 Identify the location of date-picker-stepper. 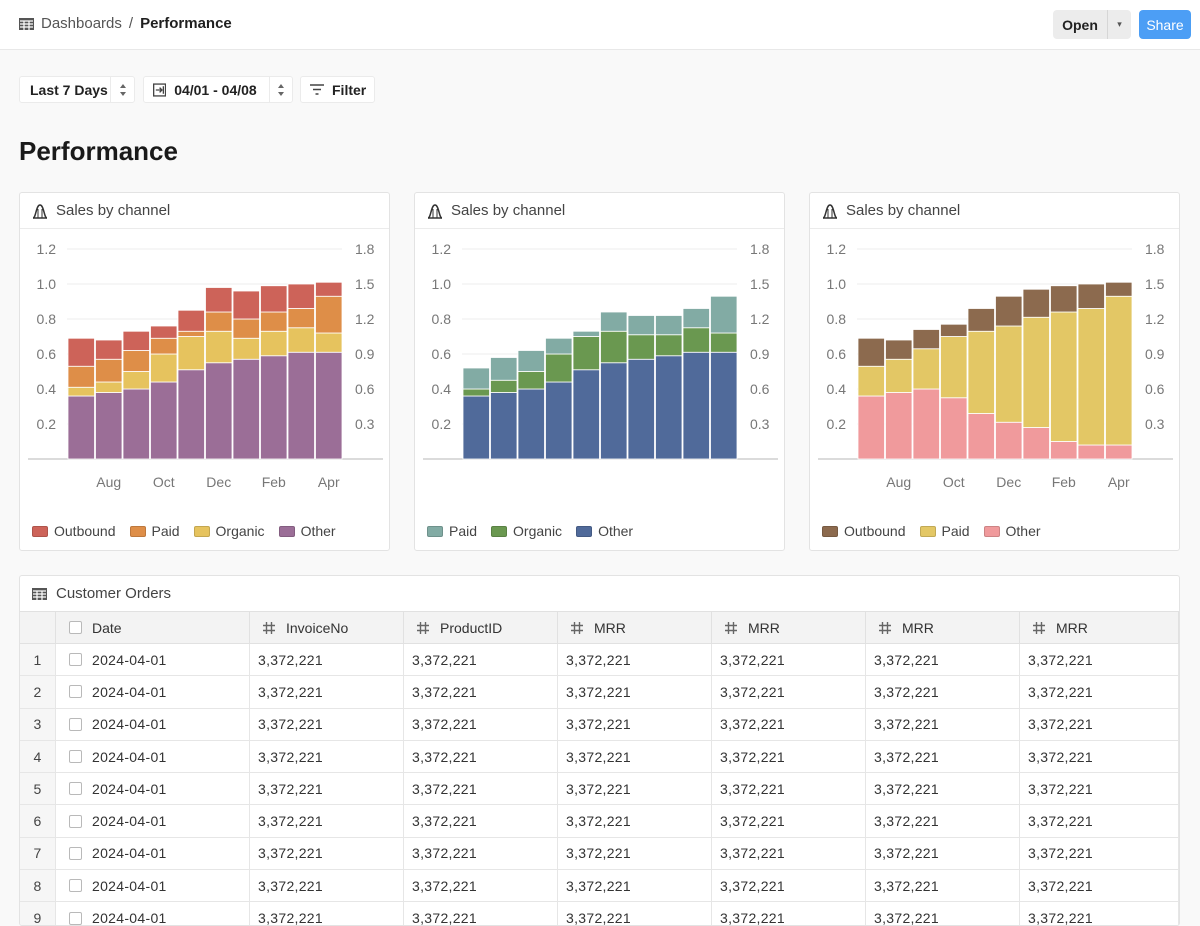
(280, 89).